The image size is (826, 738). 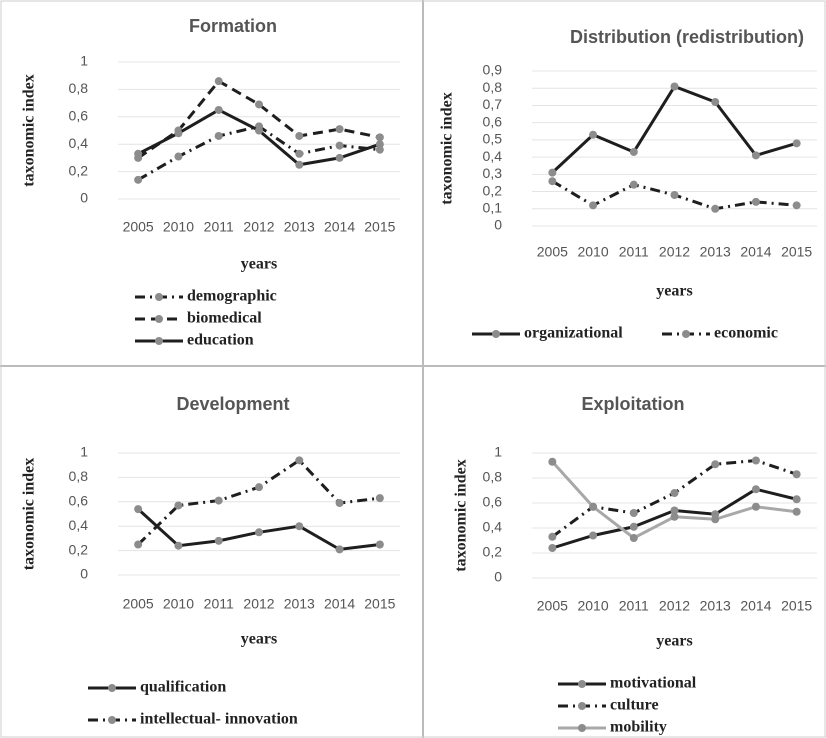 I want to click on legend-label: motivational, so click(x=653, y=683).